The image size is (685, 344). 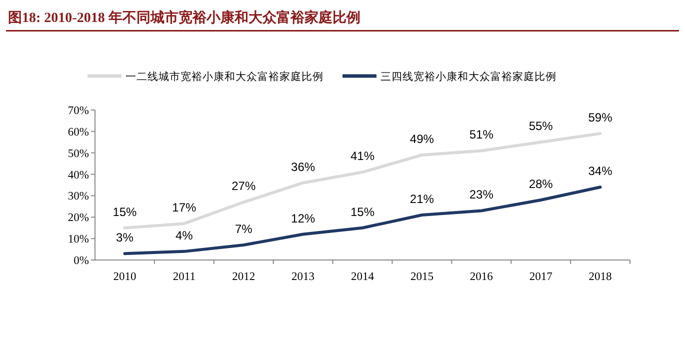 What do you see at coordinates (600, 277) in the screenshot?
I see `x-tick-label: 2018` at bounding box center [600, 277].